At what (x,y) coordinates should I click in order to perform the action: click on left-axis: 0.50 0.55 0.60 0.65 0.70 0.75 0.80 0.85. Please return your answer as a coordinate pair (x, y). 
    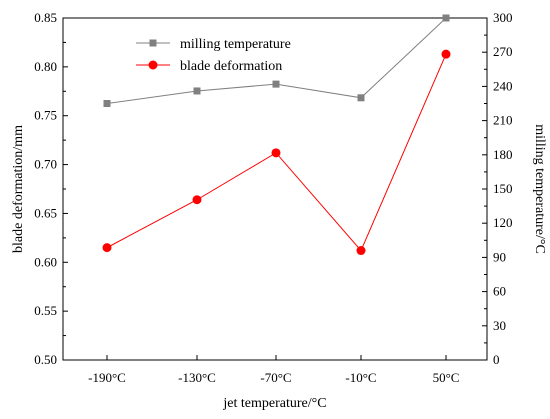
    Looking at the image, I should click on (51, 188).